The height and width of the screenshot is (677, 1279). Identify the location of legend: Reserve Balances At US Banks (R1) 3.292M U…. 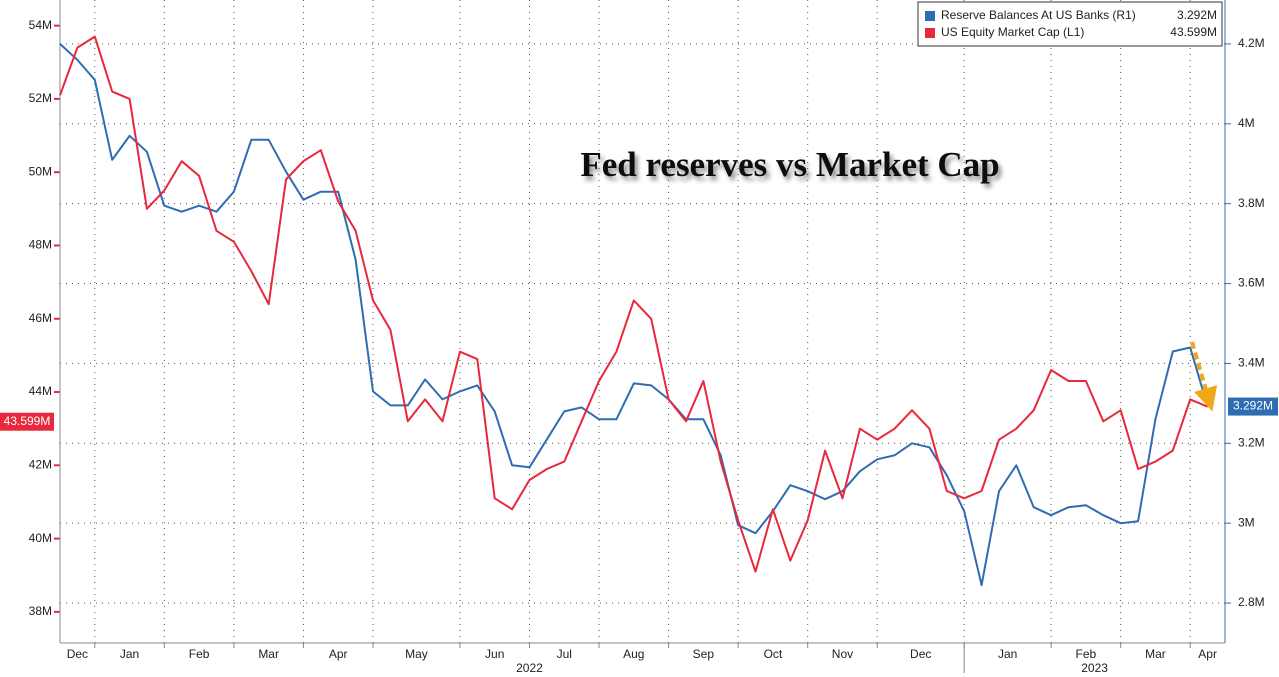
(1070, 24).